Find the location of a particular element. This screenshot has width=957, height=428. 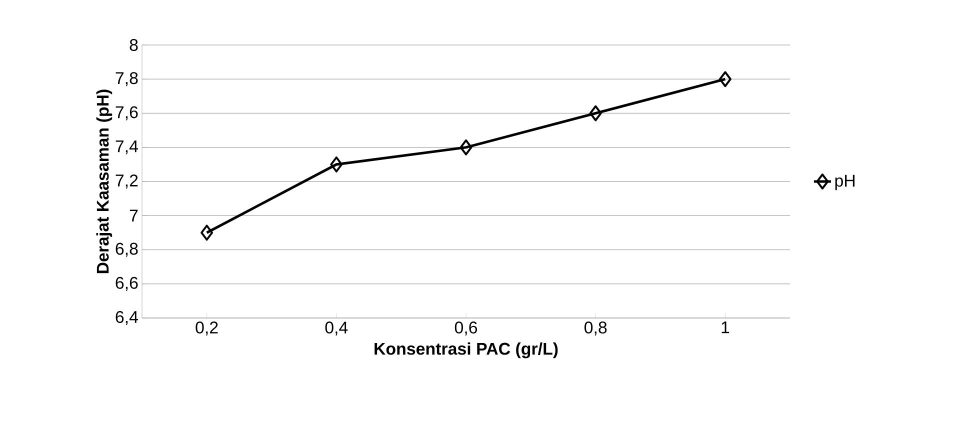

y-tick-label: 7,4 is located at coordinates (127, 147).